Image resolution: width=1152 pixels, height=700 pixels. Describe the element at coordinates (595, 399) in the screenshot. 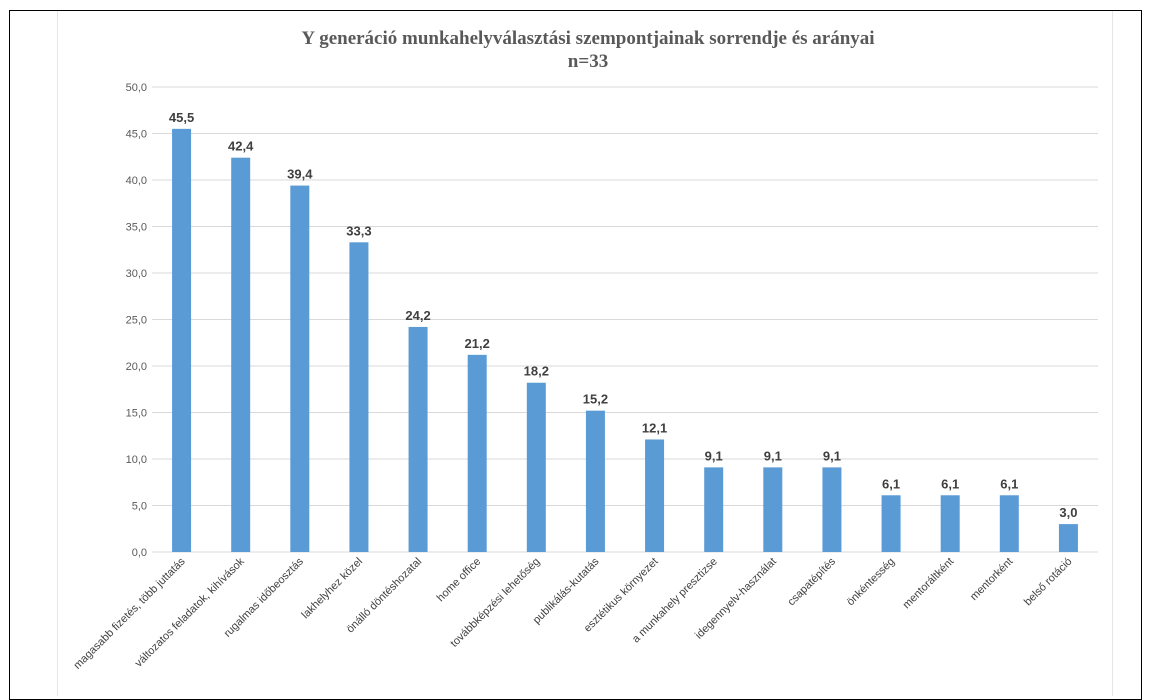

I see `data-label: 15,2` at that location.